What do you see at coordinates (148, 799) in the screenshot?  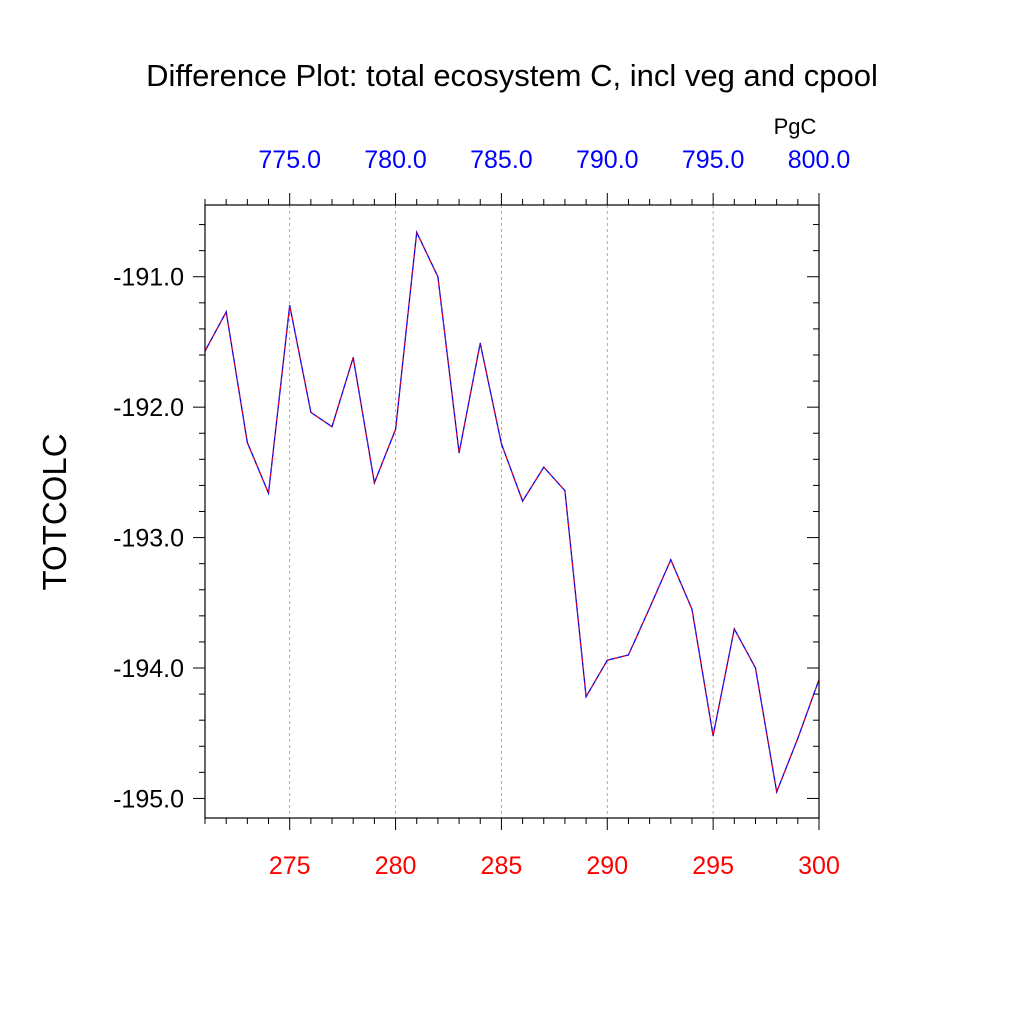 I see `y-tick-label: -195.0` at bounding box center [148, 799].